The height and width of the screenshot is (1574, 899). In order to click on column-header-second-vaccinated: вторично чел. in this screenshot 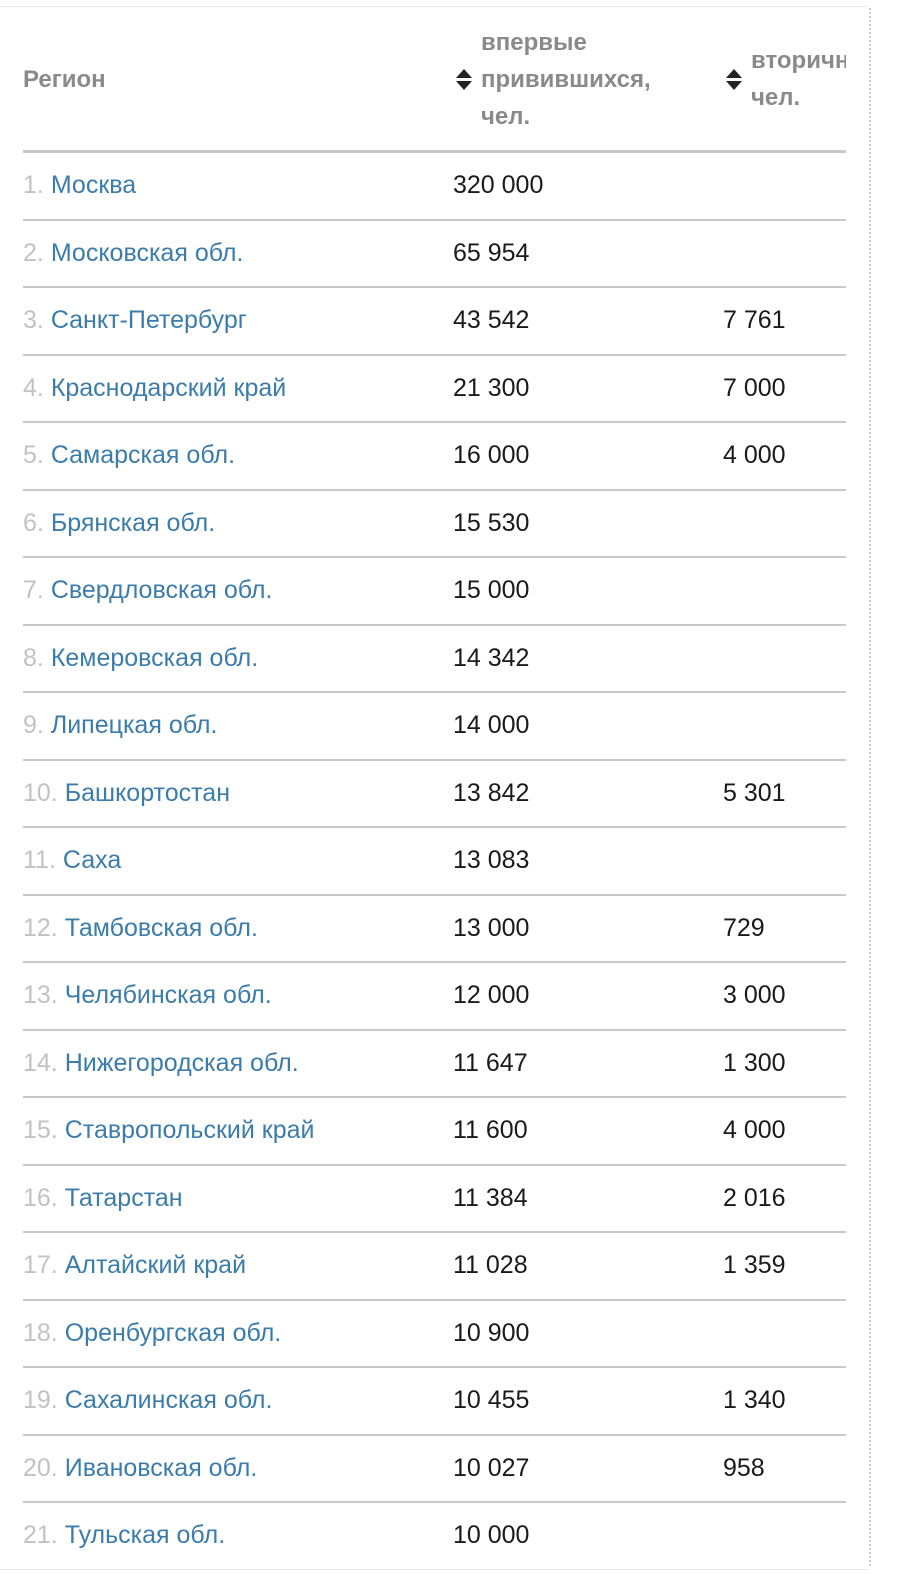, I will do `click(783, 80)`.